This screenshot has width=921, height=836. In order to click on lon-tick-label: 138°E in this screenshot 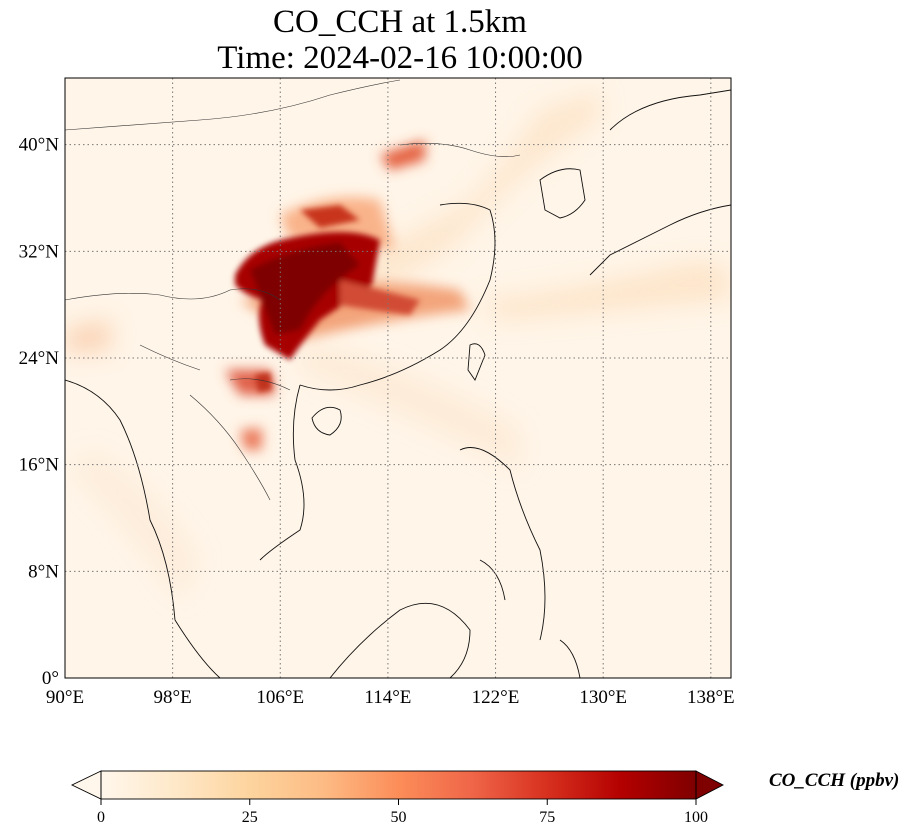, I will do `click(711, 697)`.